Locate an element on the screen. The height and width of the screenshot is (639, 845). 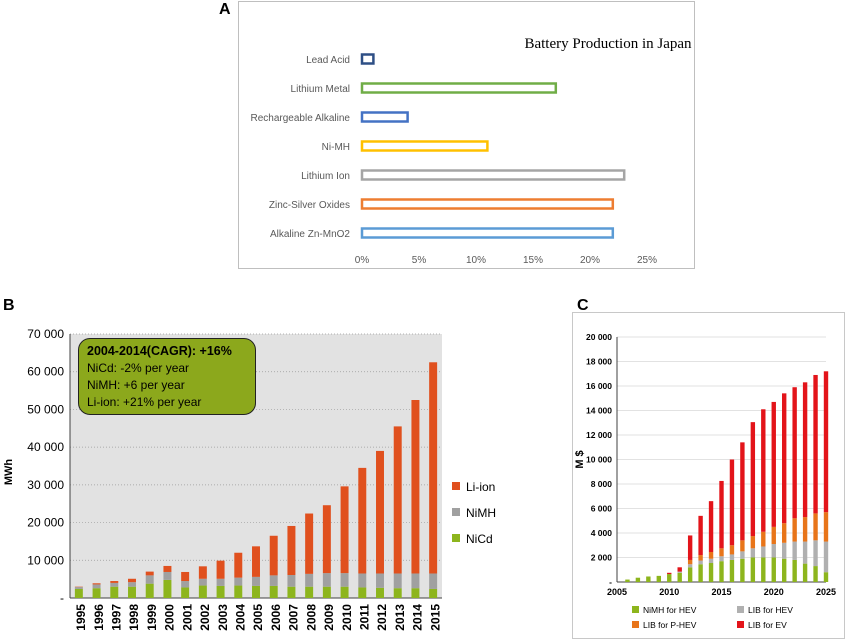
chart-b-x-tick-label: 2006 is located at coordinates (276, 617).